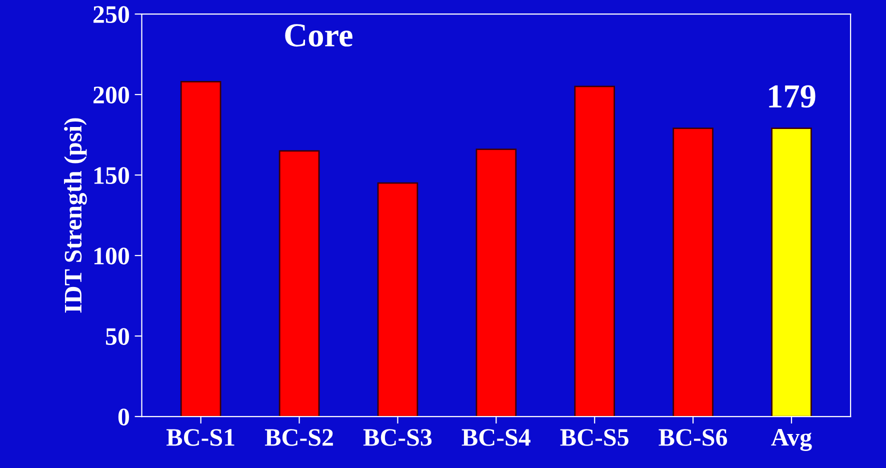 This screenshot has width=886, height=468. Describe the element at coordinates (298, 437) in the screenshot. I see `x-tick-label: BC-S2` at that location.